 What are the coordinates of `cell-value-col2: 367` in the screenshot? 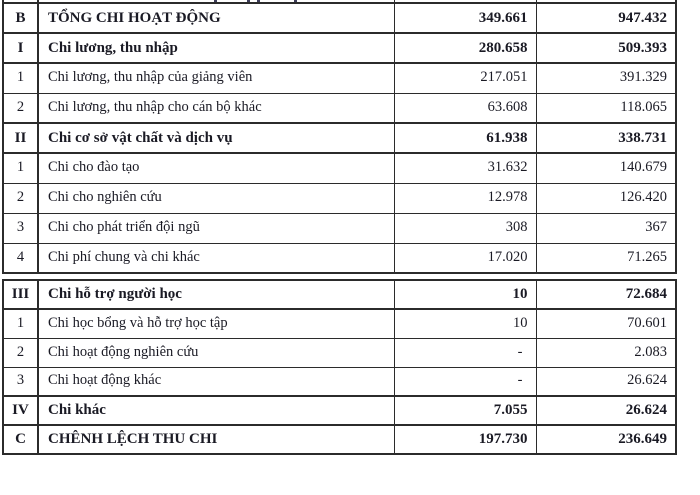 It's located at (606, 228).